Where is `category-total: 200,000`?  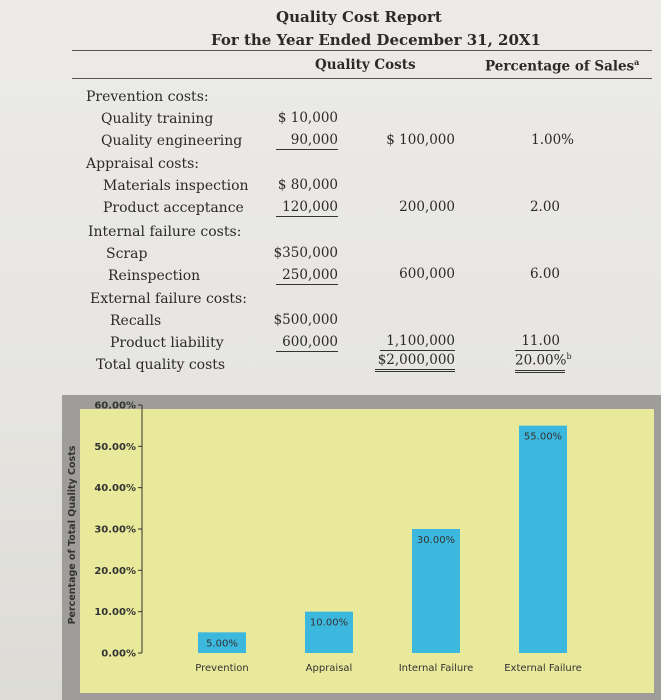 category-total: 200,000 is located at coordinates (427, 207).